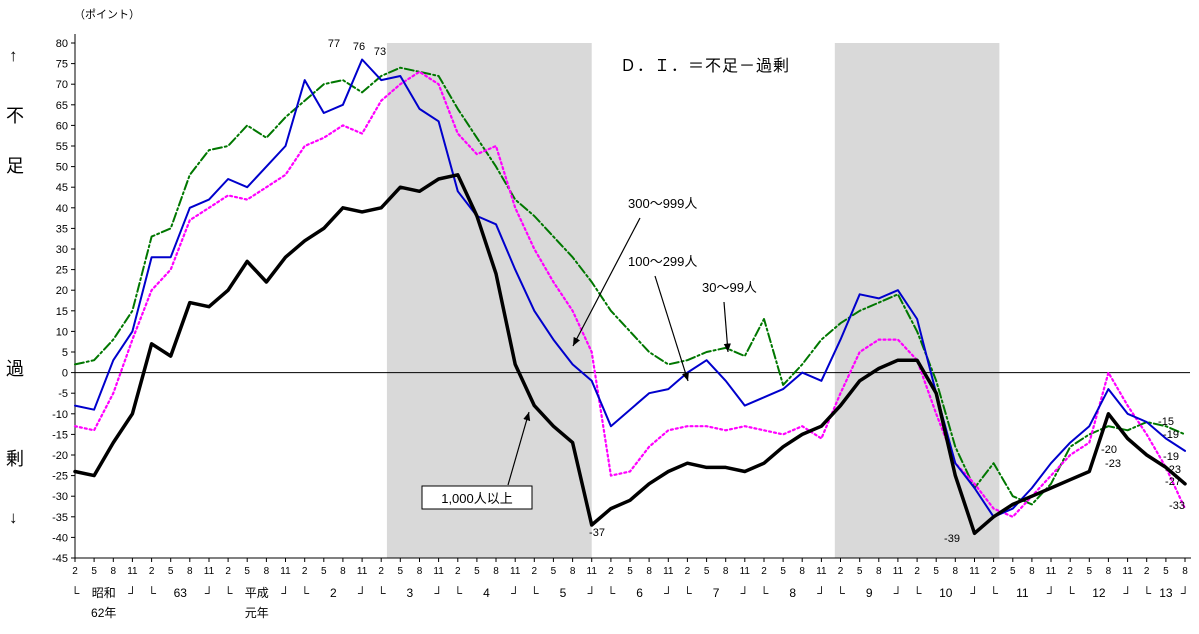 This screenshot has height=634, width=1199. I want to click on svg-text: 13, so click(1166, 593).